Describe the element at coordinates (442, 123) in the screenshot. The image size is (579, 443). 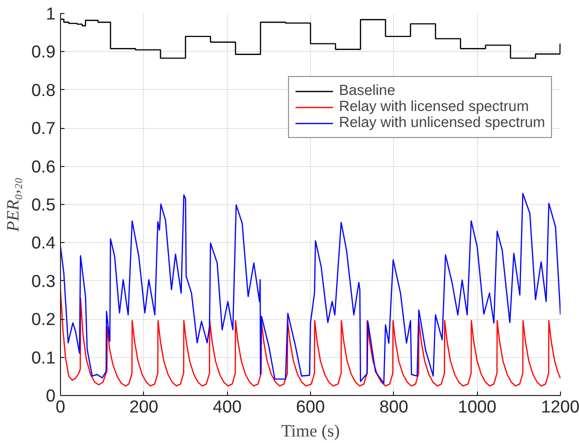
I see `legend-label: Relay with unlicensed spectrum` at that location.